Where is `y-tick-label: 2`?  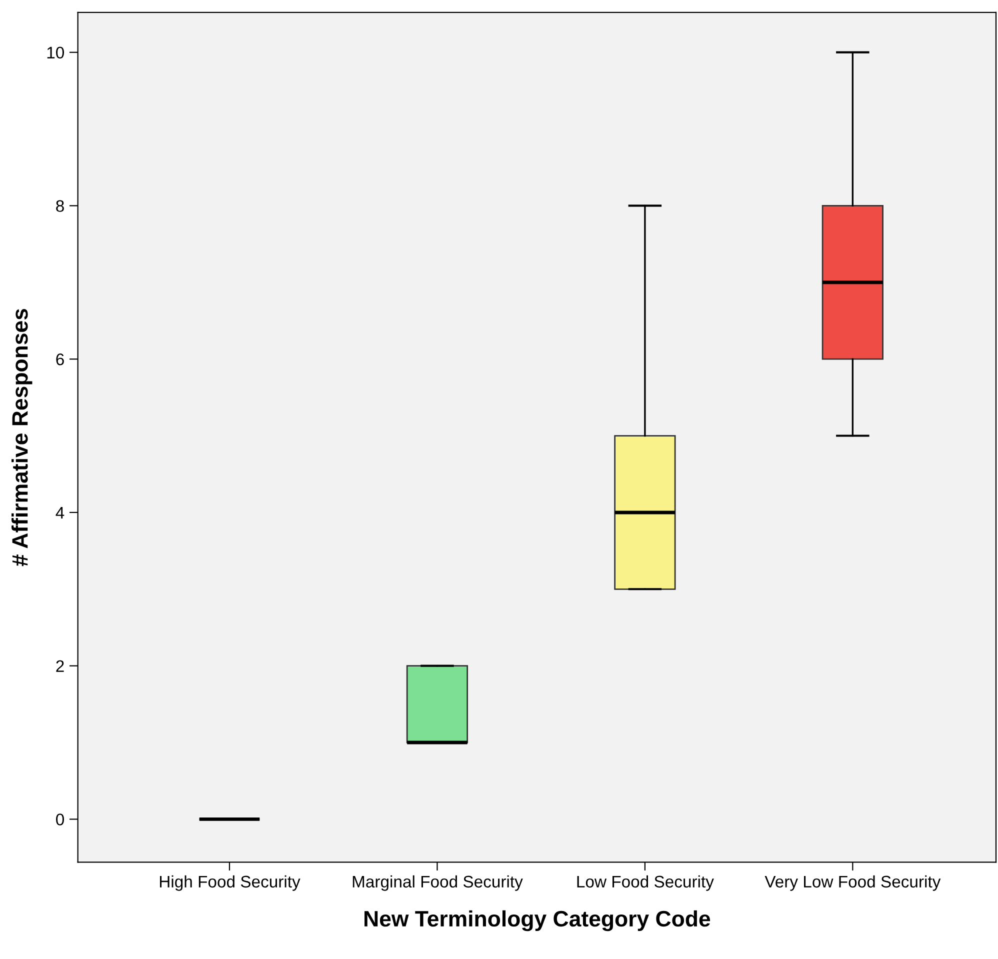 y-tick-label: 2 is located at coordinates (60, 666).